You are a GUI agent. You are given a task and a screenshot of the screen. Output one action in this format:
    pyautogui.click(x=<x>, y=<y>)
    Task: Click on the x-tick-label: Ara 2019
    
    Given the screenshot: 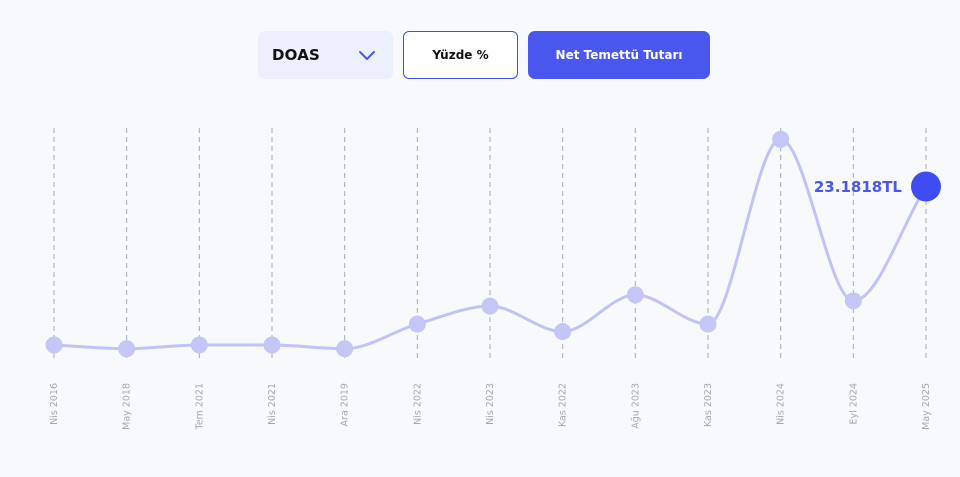 What is the action you would take?
    pyautogui.click(x=345, y=404)
    